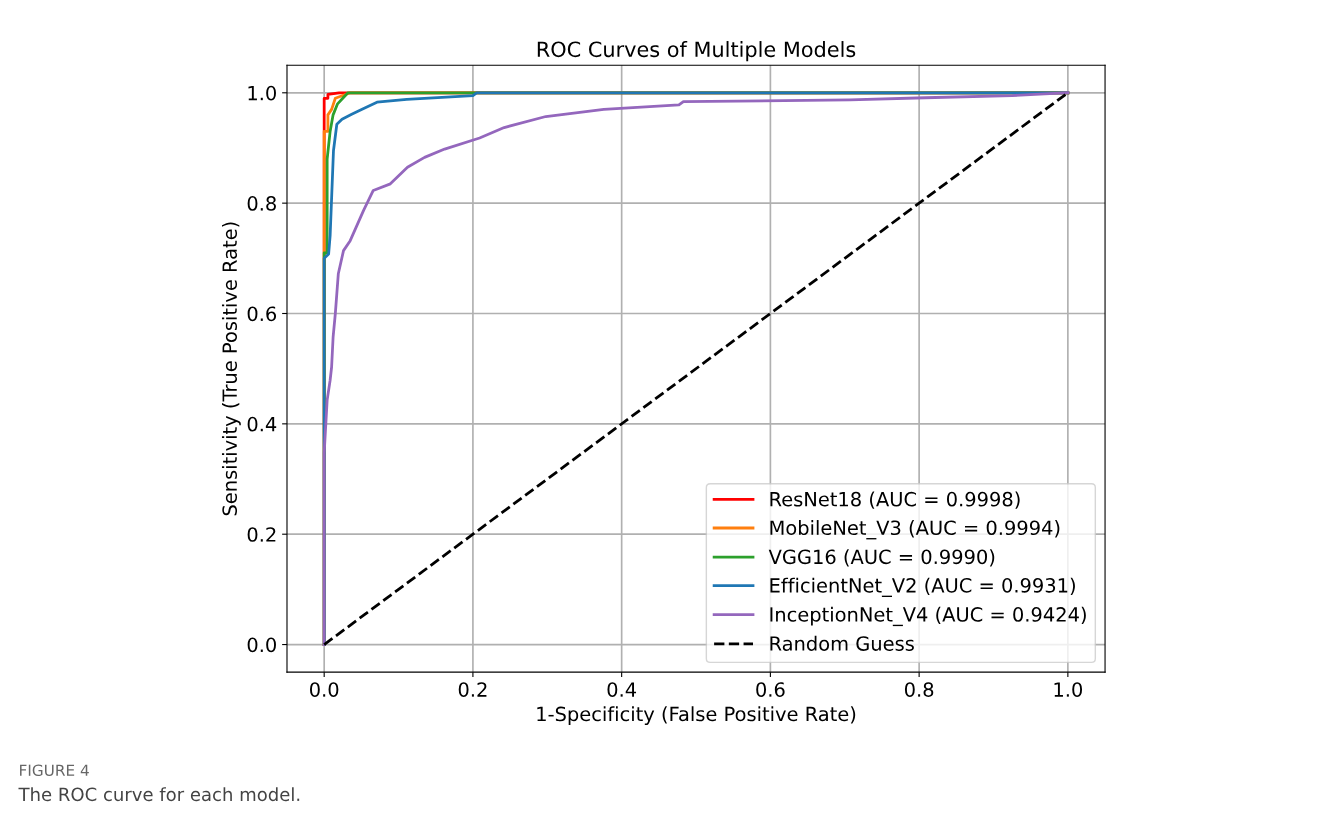  I want to click on x-axis-title: 1-Specificity (False Positive Rate), so click(696, 716).